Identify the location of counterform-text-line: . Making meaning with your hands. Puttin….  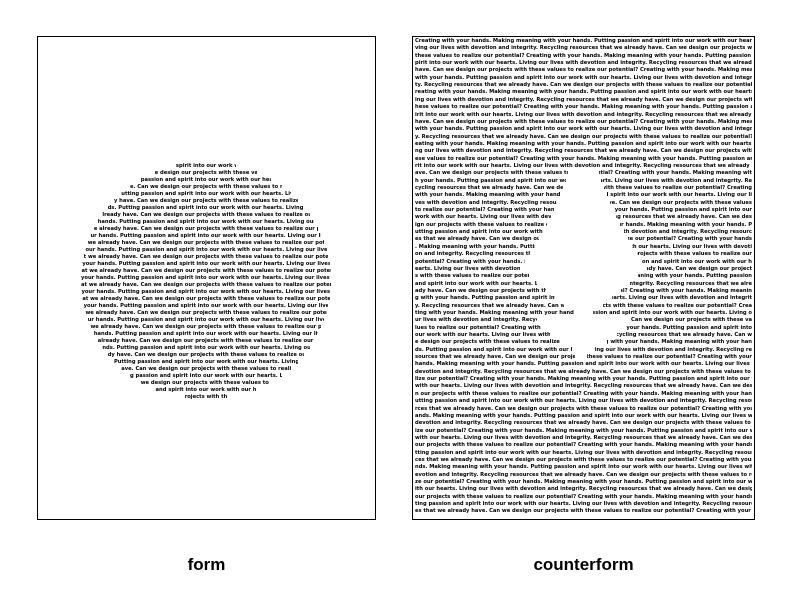
(475, 246).